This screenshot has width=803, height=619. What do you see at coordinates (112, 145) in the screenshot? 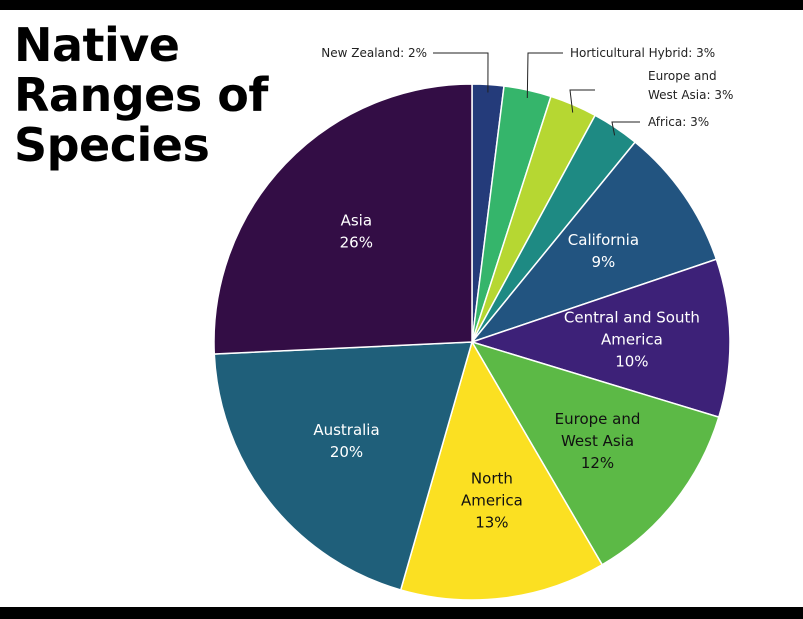
I see `chart-title-line: Species` at bounding box center [112, 145].